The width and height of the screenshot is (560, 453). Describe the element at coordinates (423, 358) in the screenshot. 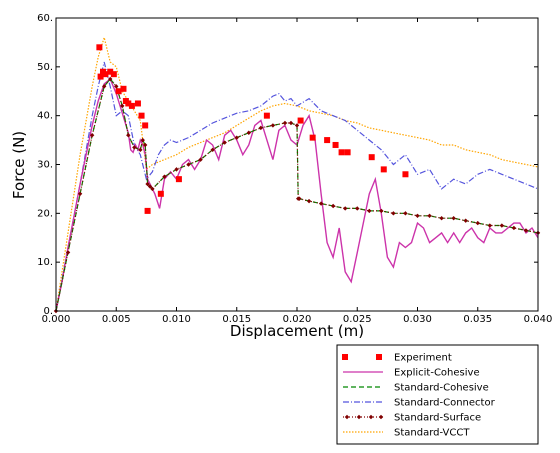

I see `legend-label: Experiment` at that location.